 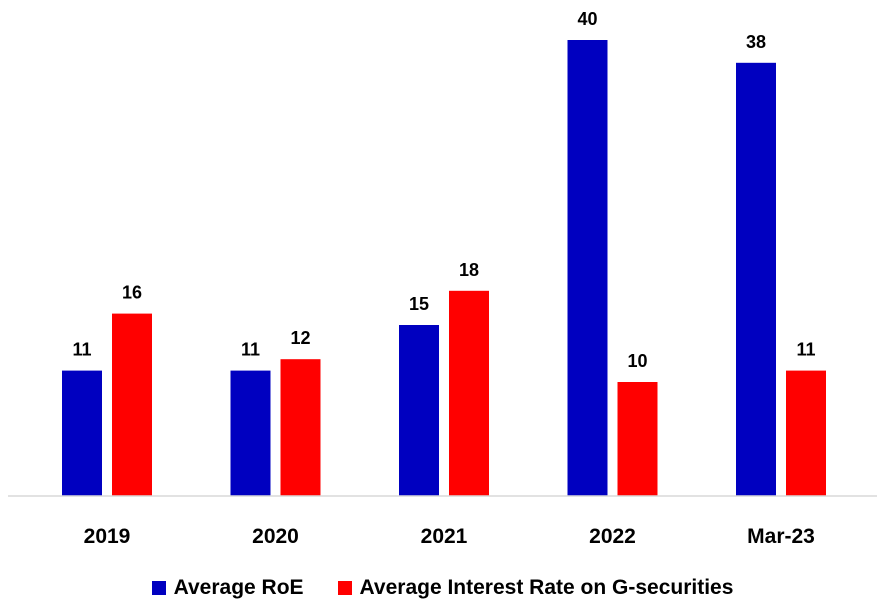 What do you see at coordinates (756, 42) in the screenshot?
I see `value-label-average-roe-mar-23: 38` at bounding box center [756, 42].